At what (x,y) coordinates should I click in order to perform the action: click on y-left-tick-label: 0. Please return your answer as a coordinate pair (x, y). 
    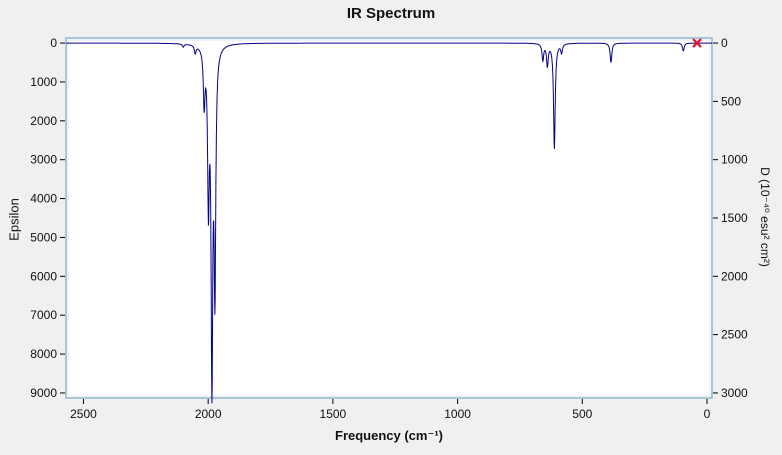
    Looking at the image, I should click on (53, 43).